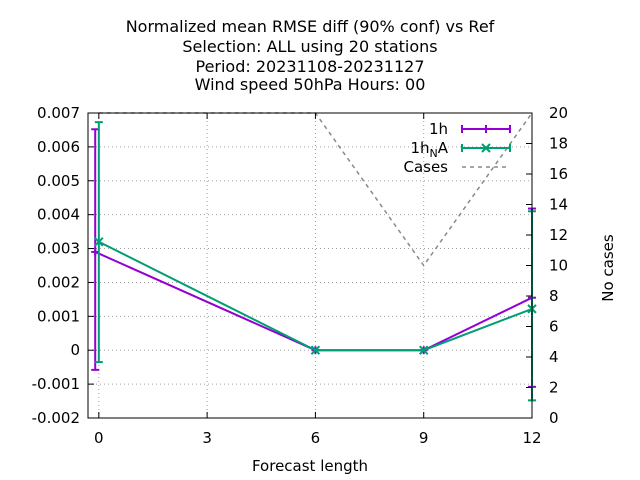 The height and width of the screenshot is (480, 640). Describe the element at coordinates (316, 438) in the screenshot. I see `x-tick-label: 6` at that location.